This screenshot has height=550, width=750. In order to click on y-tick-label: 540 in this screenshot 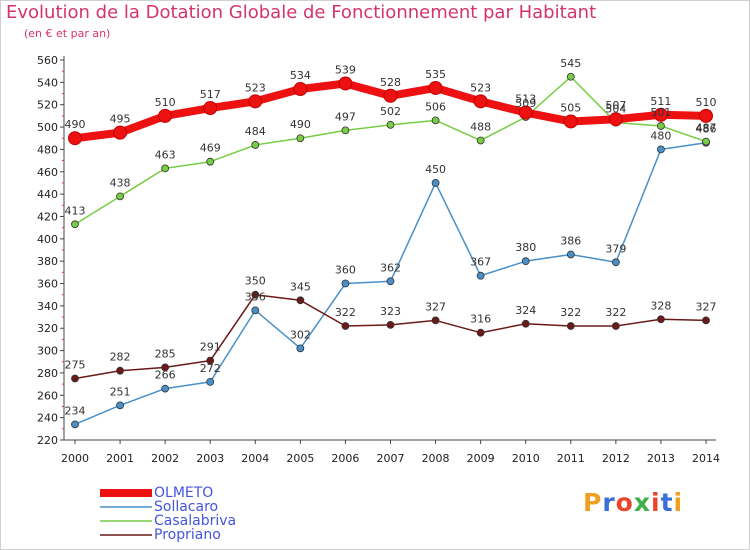, I will do `click(47, 82)`.